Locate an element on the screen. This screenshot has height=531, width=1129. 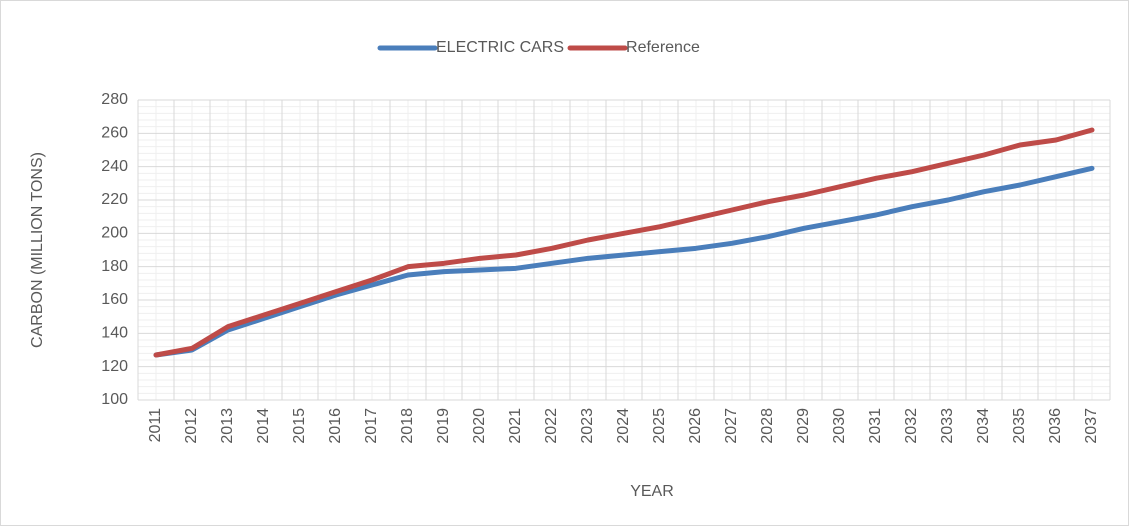
y-tick-label: 260 is located at coordinates (114, 133).